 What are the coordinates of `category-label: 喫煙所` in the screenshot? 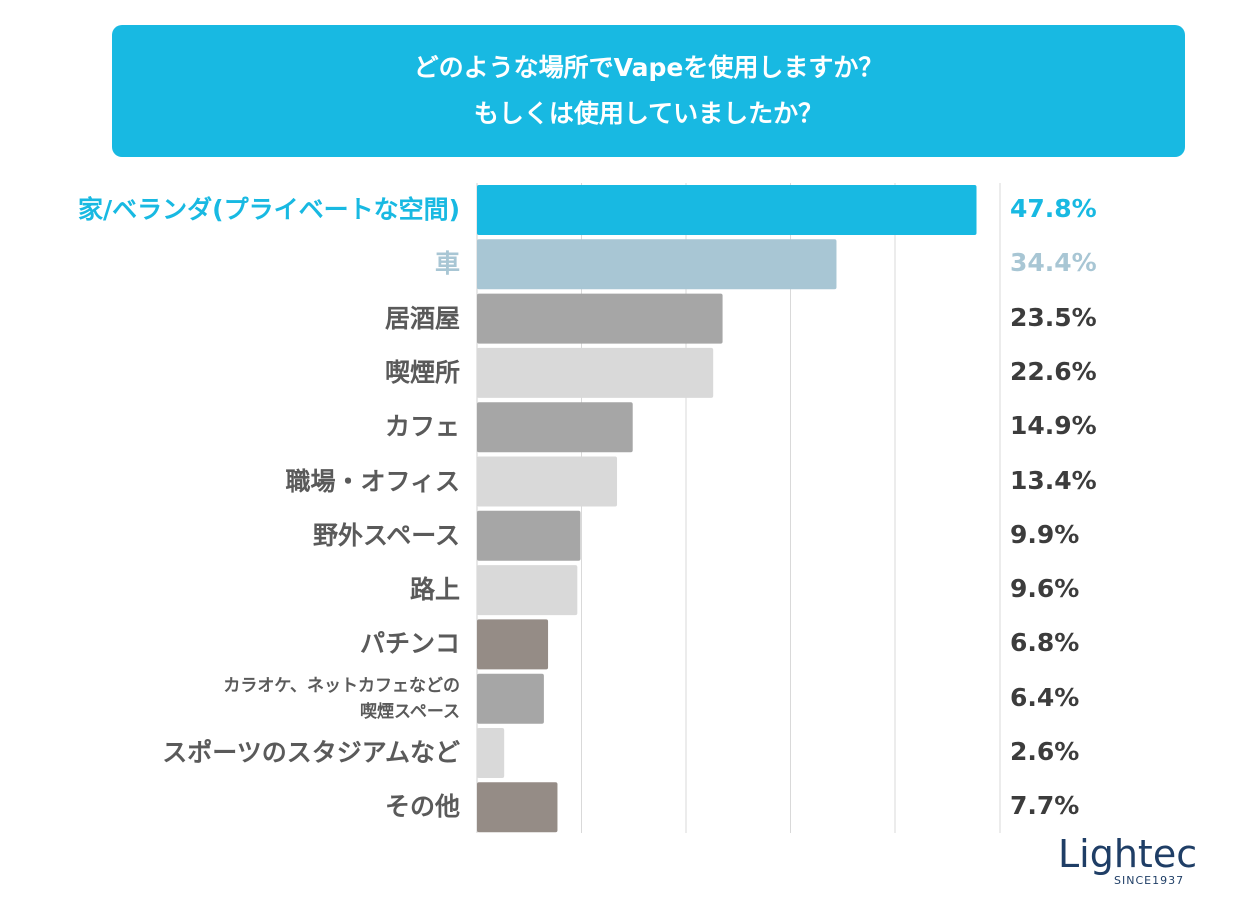 It's located at (422, 372).